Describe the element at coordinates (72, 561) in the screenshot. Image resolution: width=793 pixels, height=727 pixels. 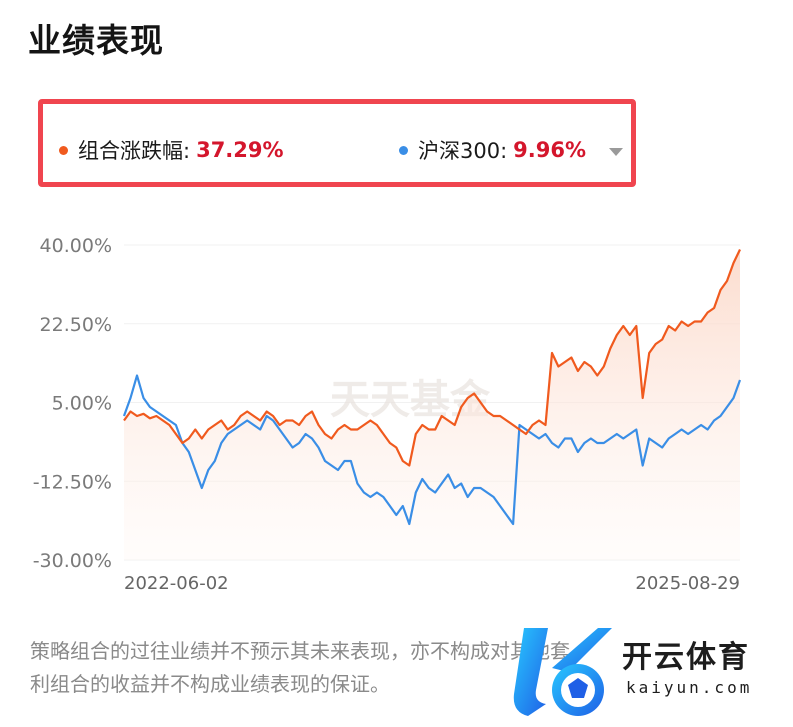
I see `y-tick-label: -30.00%` at that location.